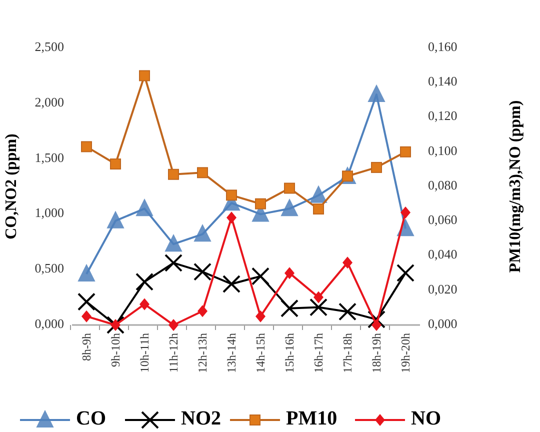 The width and height of the screenshot is (540, 432). I want to click on legend-label: PM10, so click(312, 419).